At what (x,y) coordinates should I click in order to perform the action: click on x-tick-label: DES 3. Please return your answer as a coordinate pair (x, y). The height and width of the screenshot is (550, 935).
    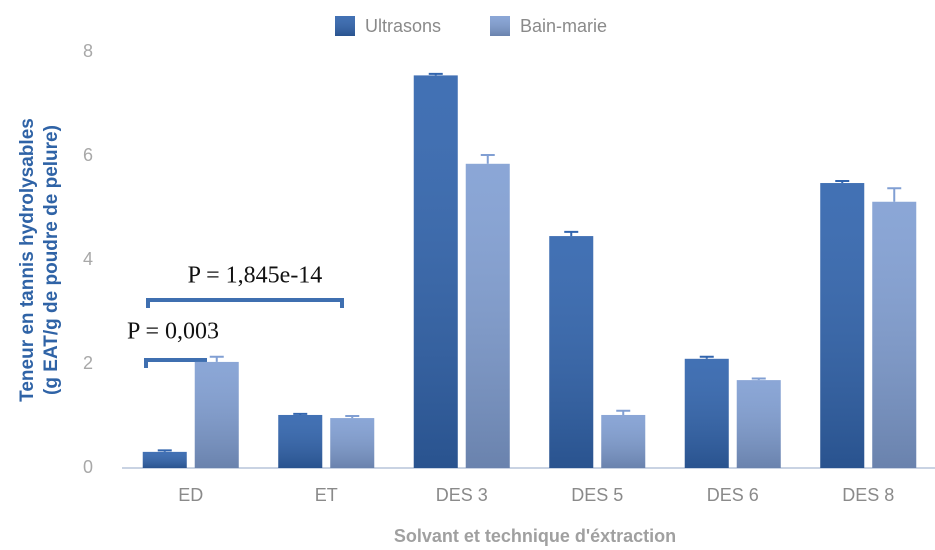
    Looking at the image, I should click on (462, 495).